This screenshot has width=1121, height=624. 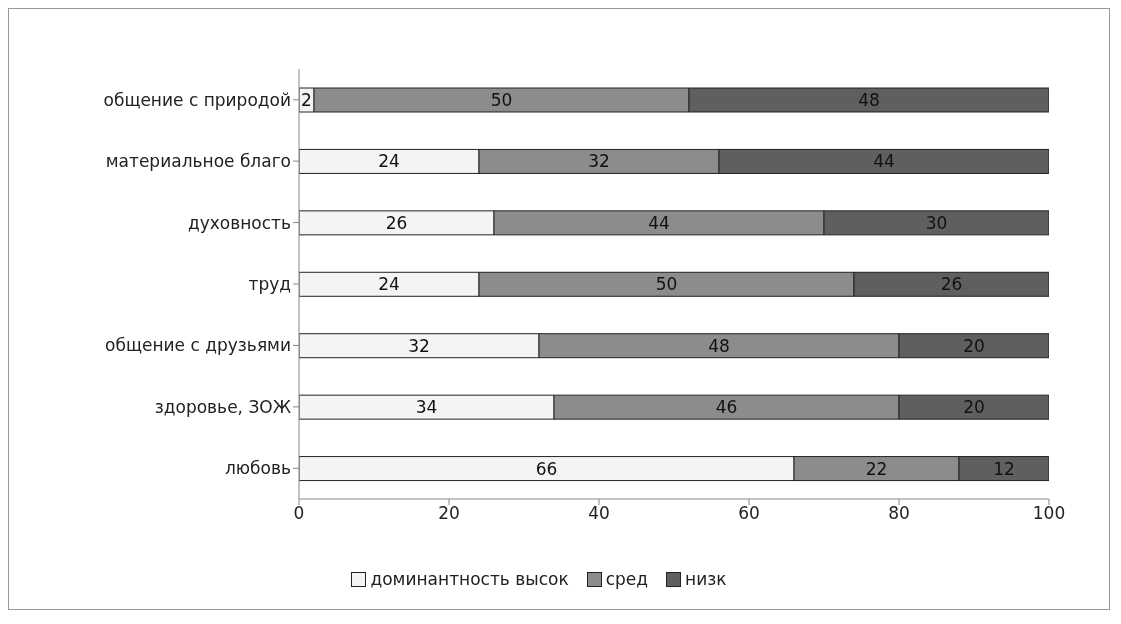 I want to click on y-tick-label: труд, so click(x=269, y=284).